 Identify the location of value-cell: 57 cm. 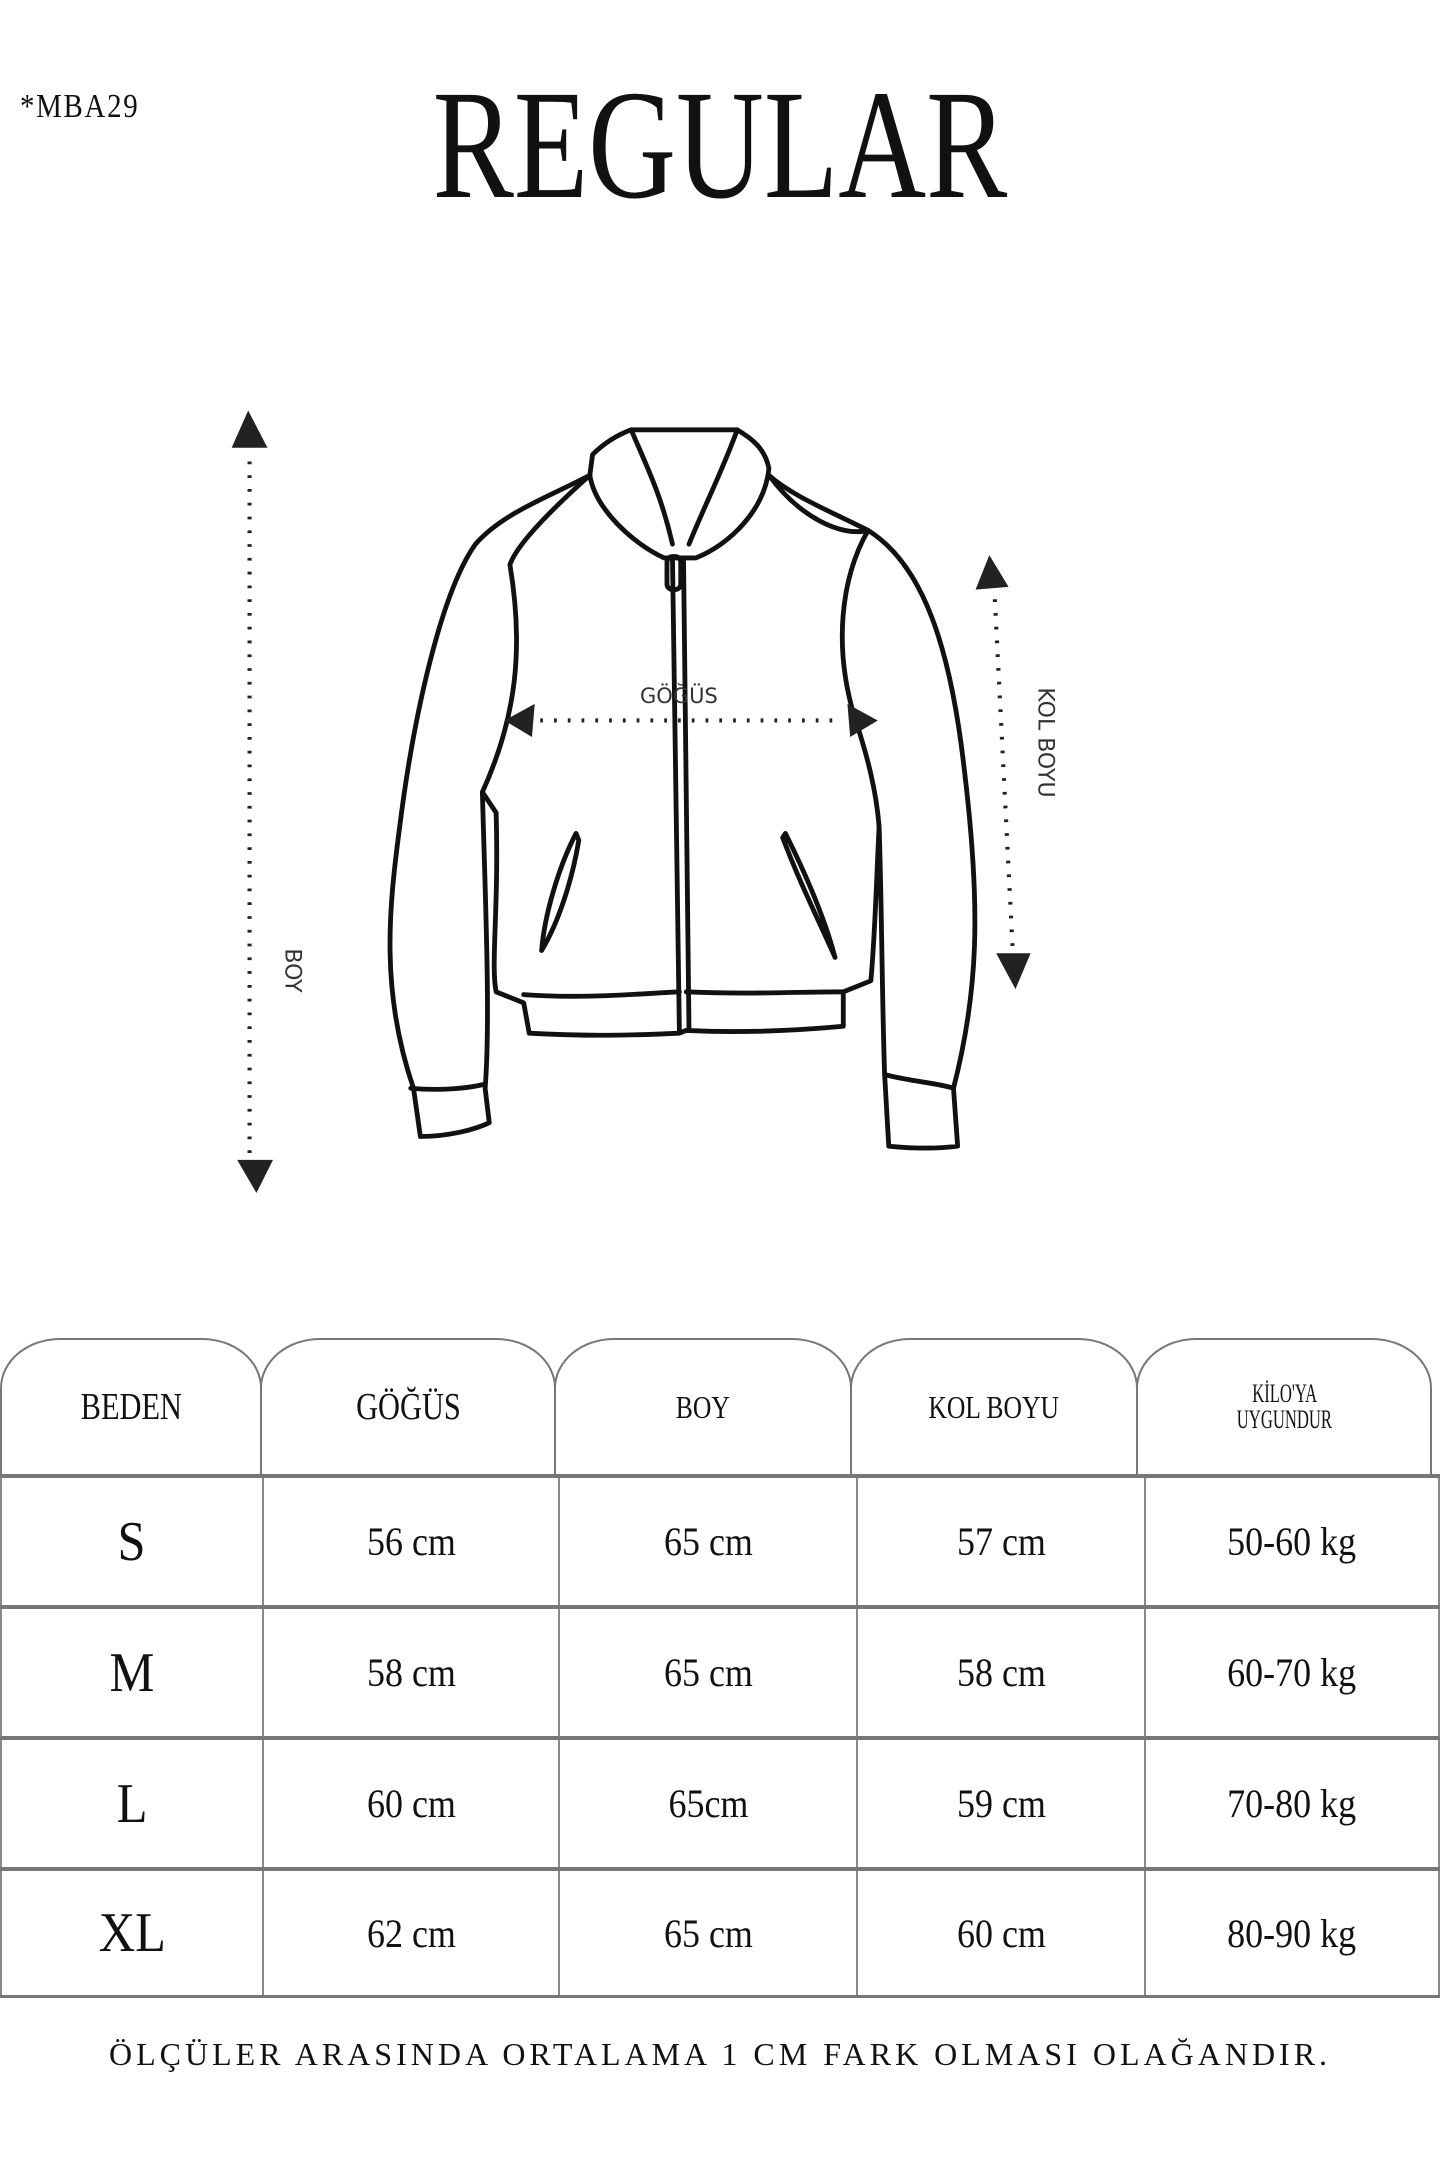
(1000, 1541).